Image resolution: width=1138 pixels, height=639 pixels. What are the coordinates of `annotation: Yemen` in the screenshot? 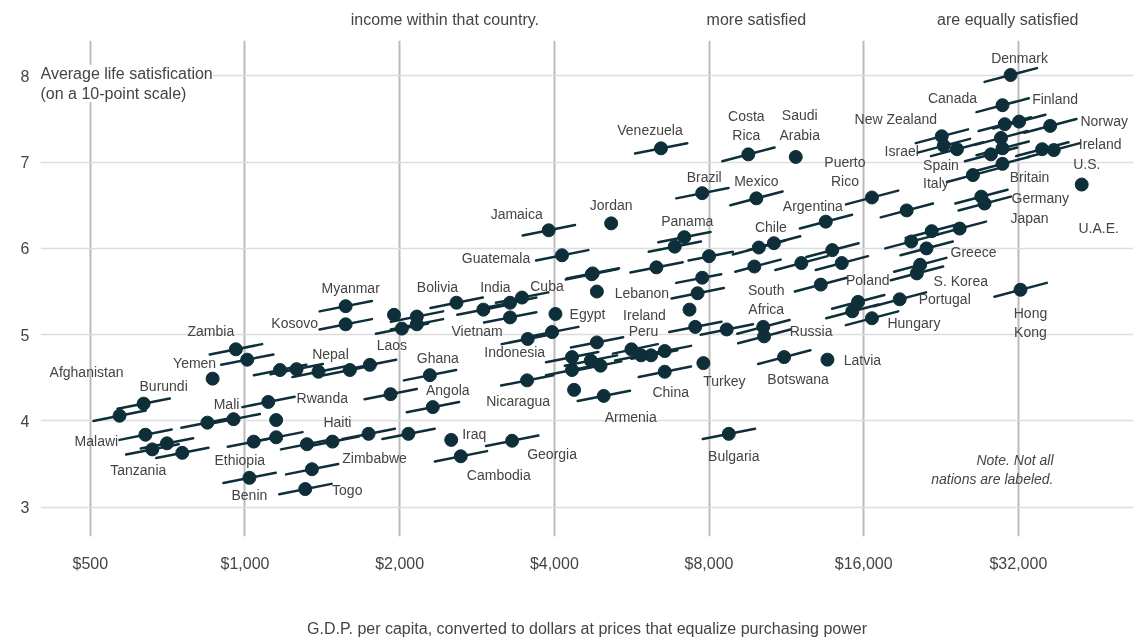 It's located at (195, 362).